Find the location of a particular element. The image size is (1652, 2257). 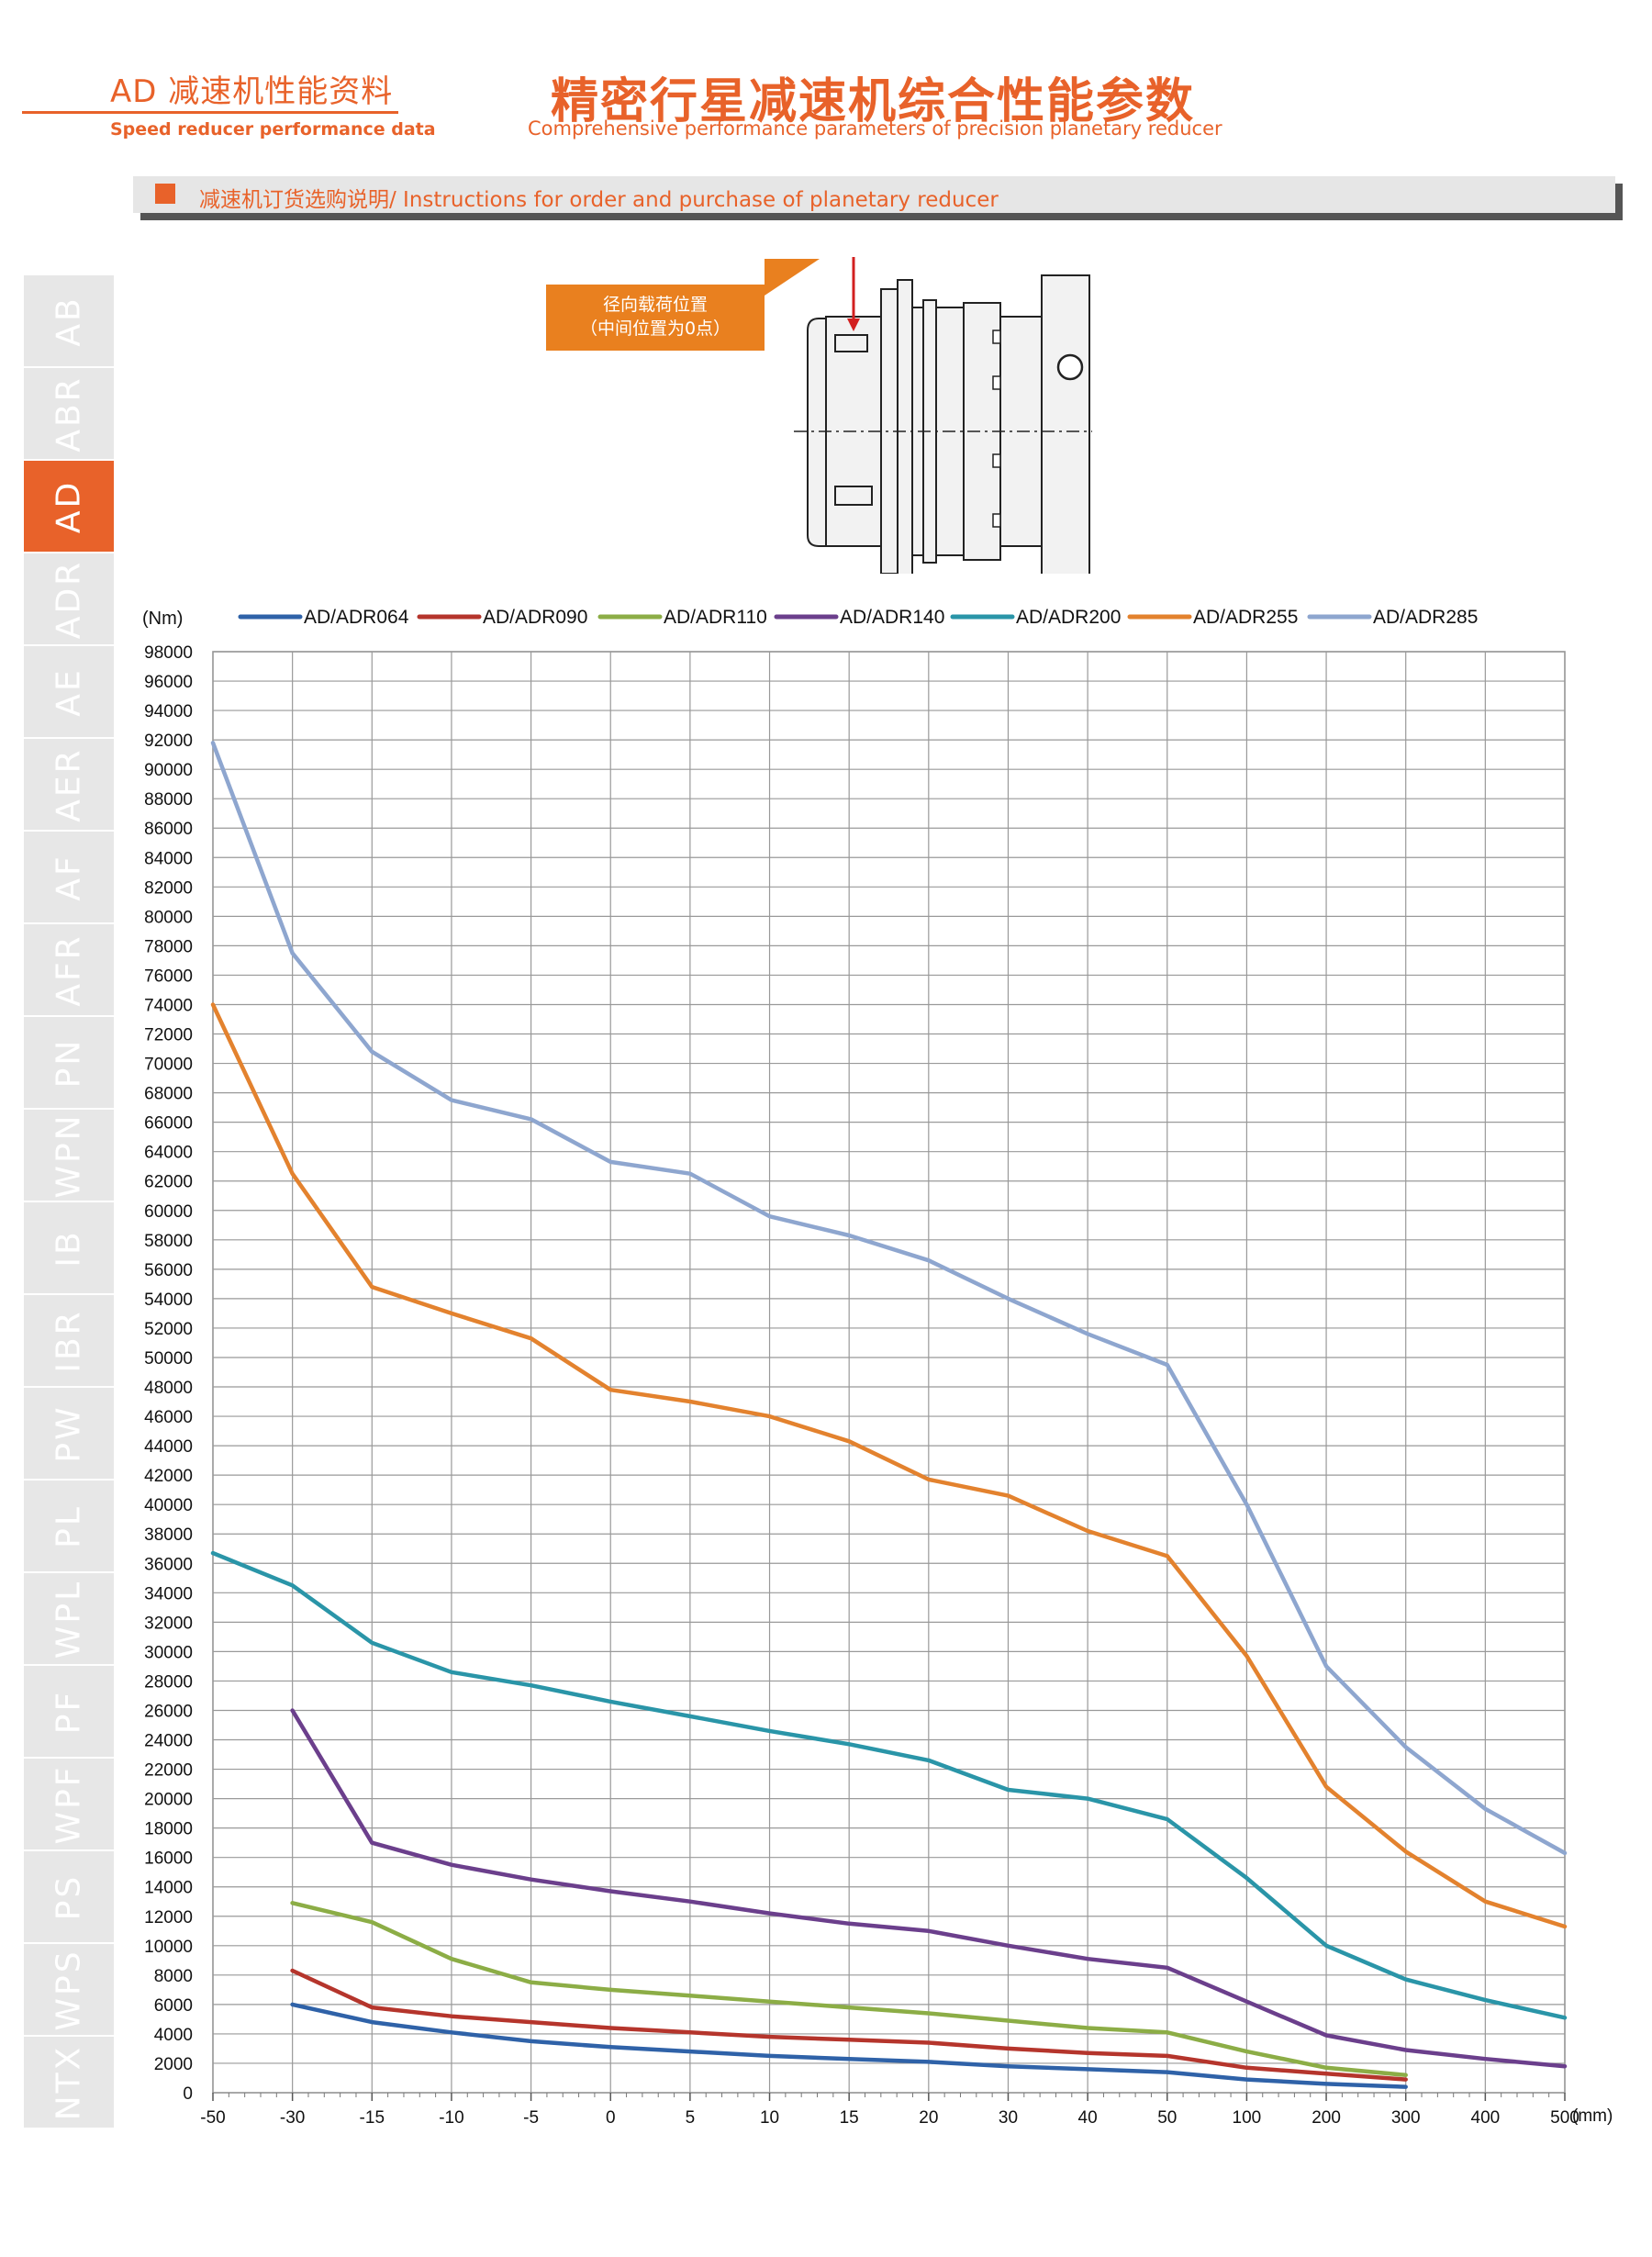

y-tick-label: 42000 is located at coordinates (168, 1476).